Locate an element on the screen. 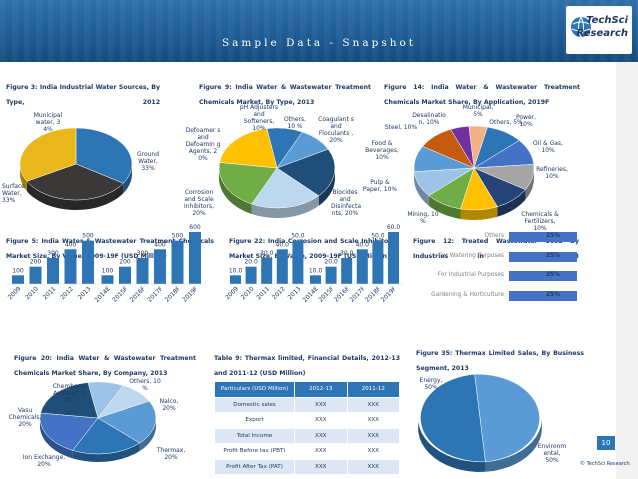  fig14-label-mining: Mining, 10 % is located at coordinates (423, 218).